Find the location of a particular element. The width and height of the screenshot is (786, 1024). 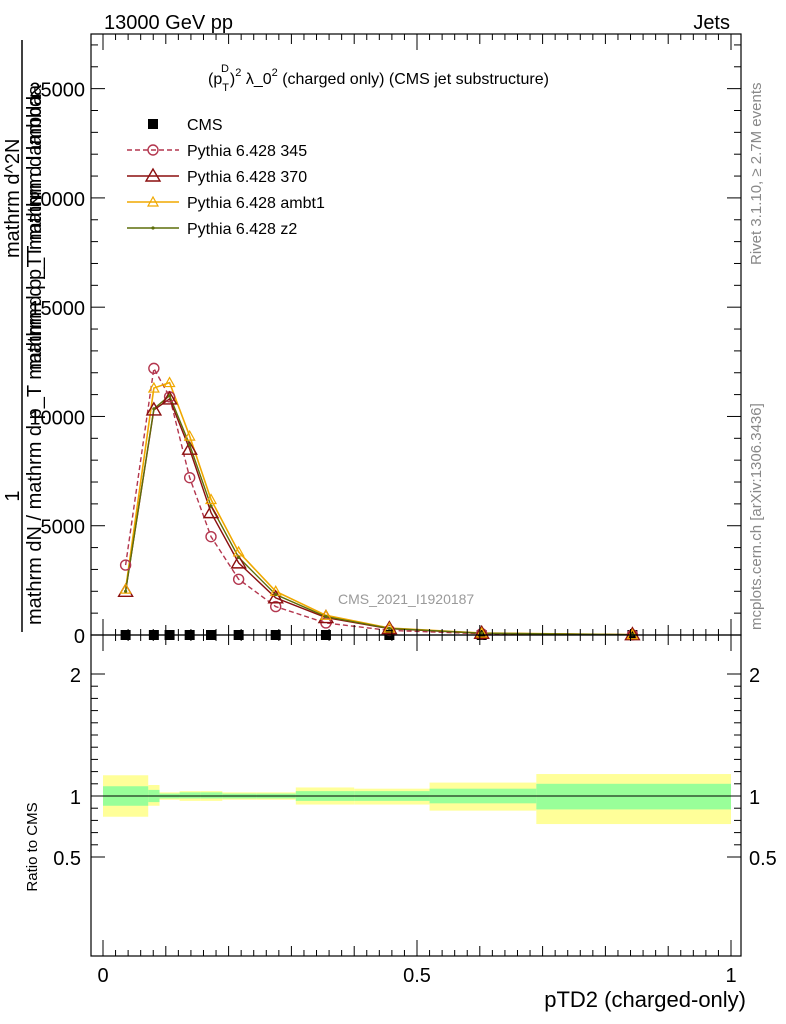

main-ytick-label: 20000 is located at coordinates (57, 200).